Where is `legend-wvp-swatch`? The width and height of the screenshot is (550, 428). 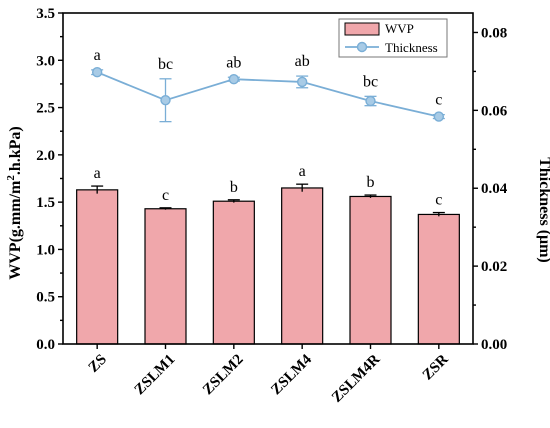 legend-wvp-swatch is located at coordinates (362, 29).